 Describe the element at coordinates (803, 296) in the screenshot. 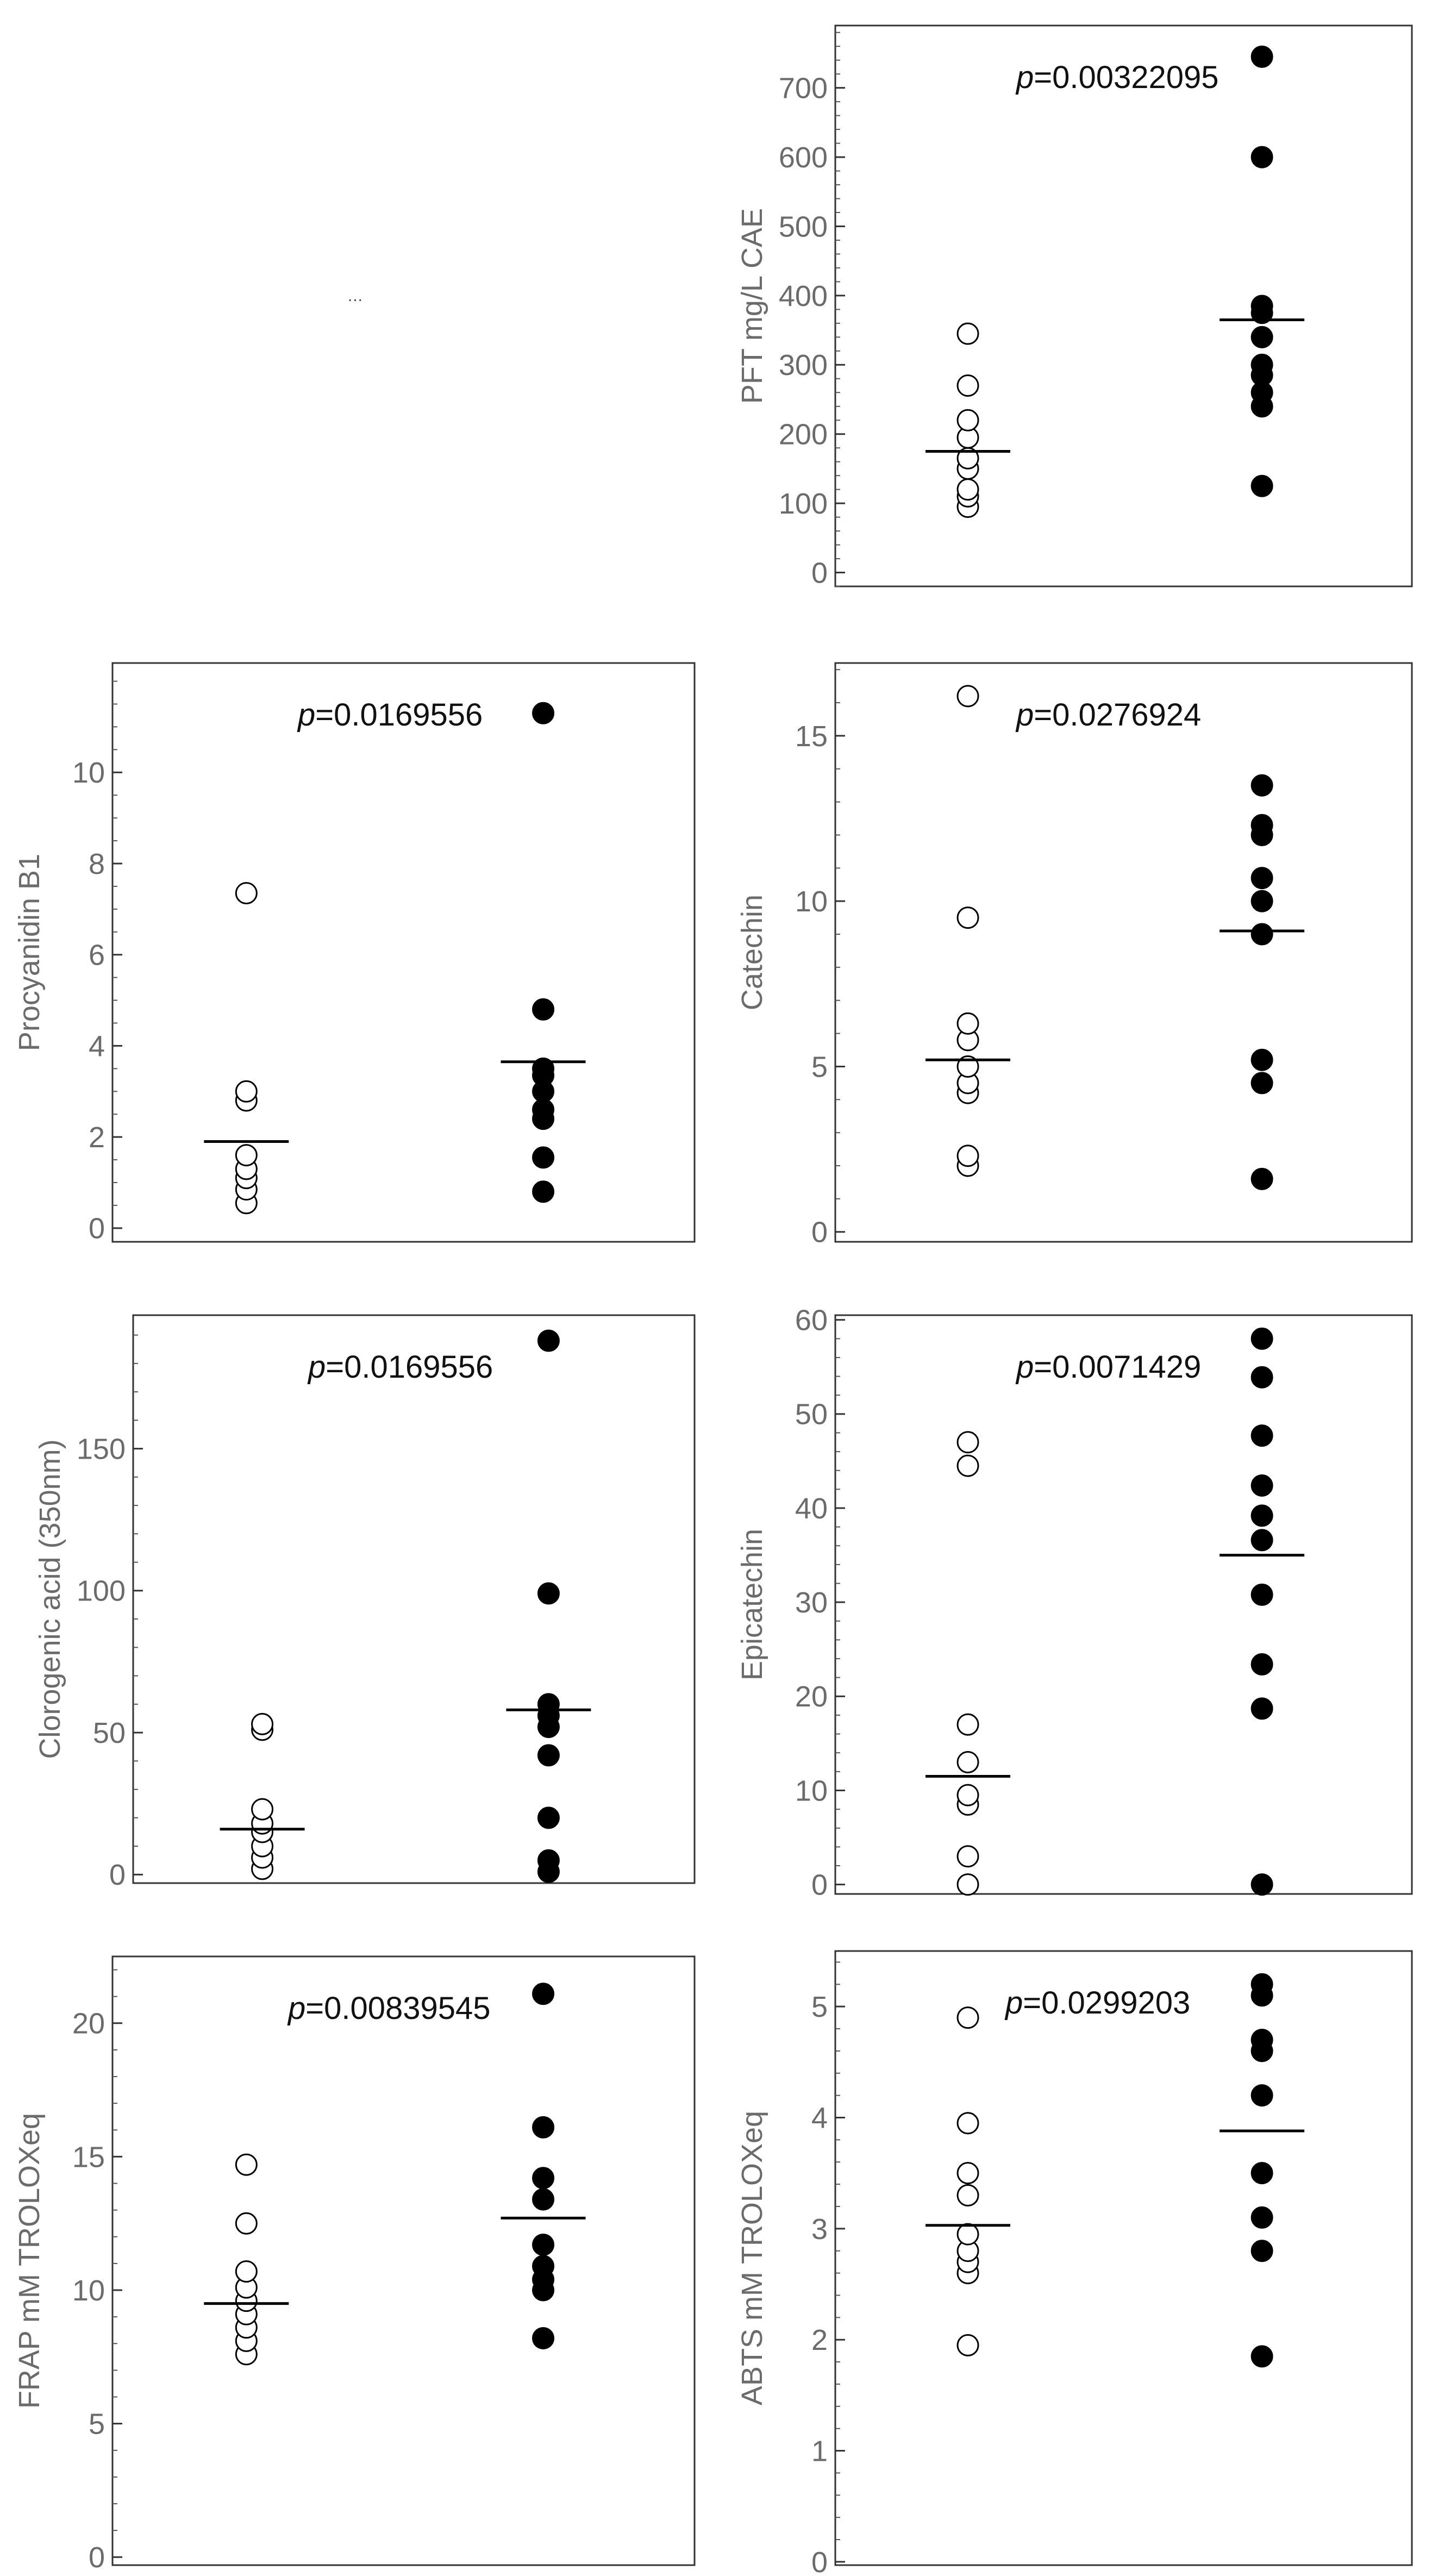

I see `y-tick-label: 400` at that location.